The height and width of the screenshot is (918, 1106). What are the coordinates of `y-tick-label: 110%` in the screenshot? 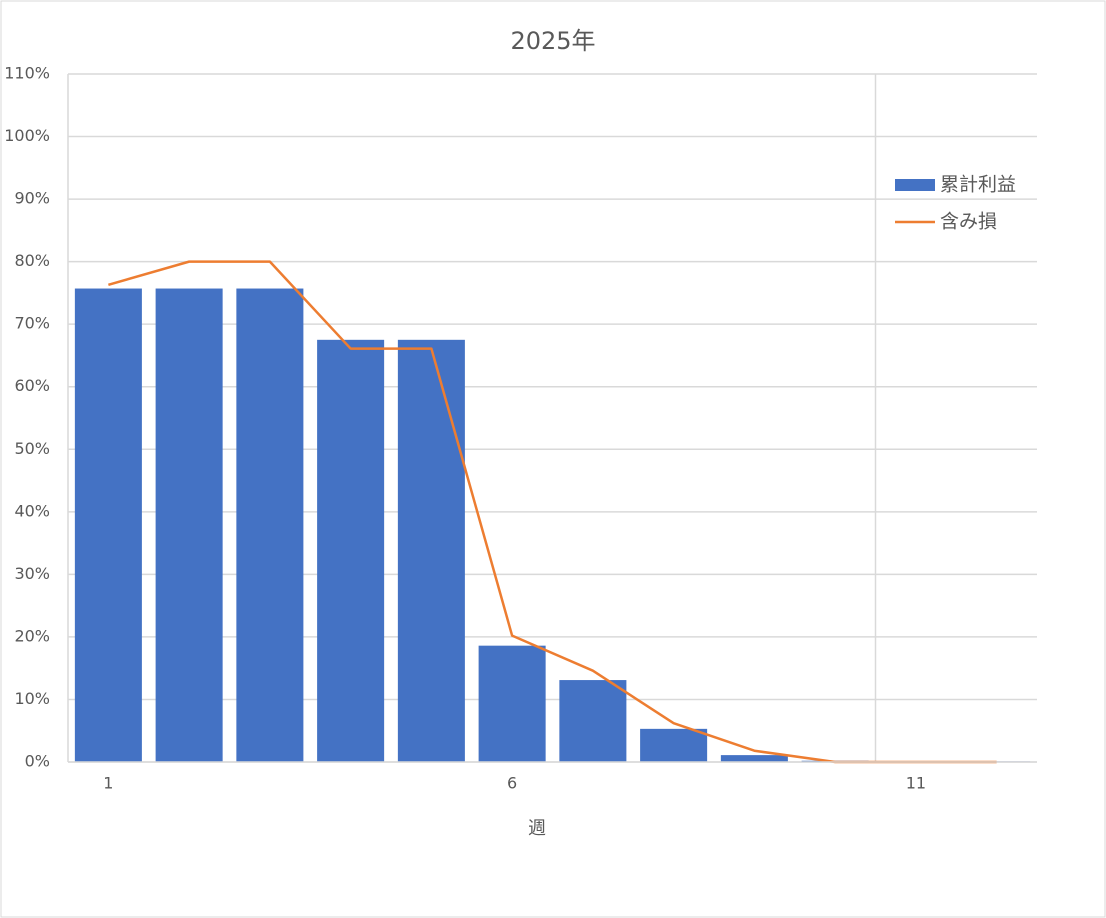 It's located at (27, 73).